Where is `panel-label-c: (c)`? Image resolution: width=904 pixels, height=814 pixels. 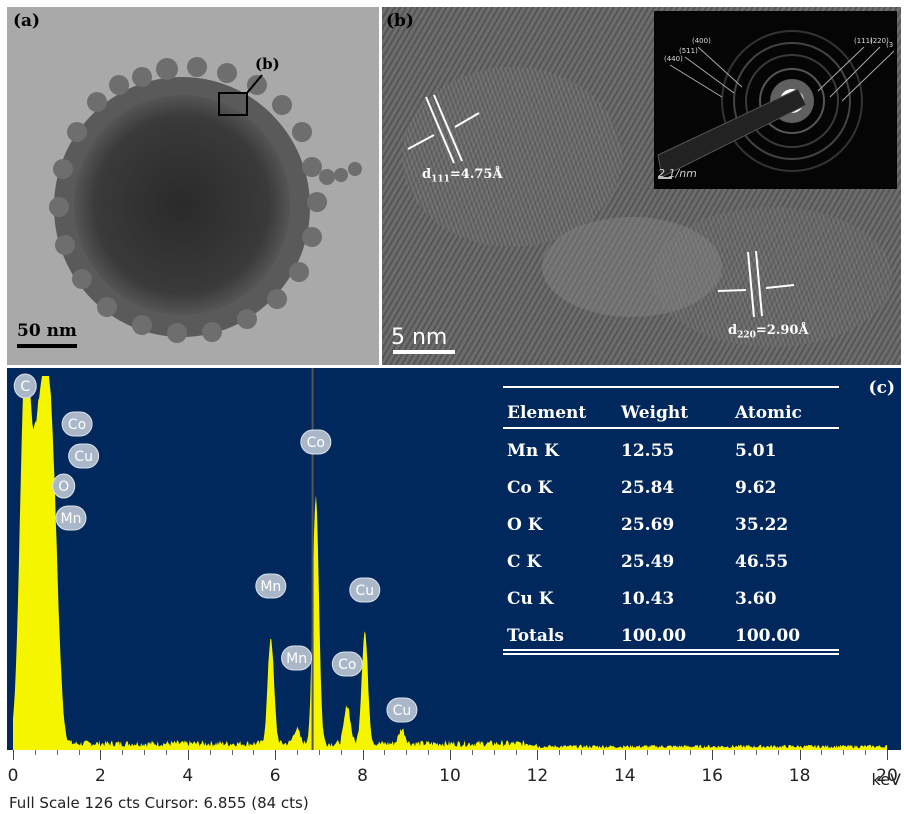 panel-label-c: (c) is located at coordinates (881, 388).